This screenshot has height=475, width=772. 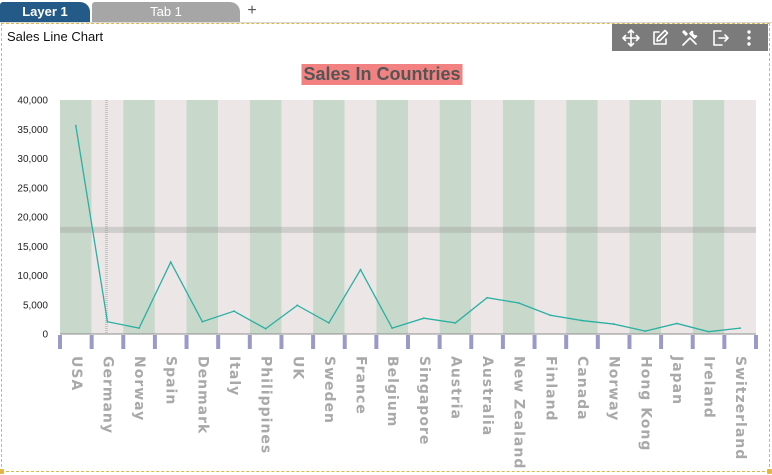 I want to click on x-tick-label: France, so click(x=361, y=385).